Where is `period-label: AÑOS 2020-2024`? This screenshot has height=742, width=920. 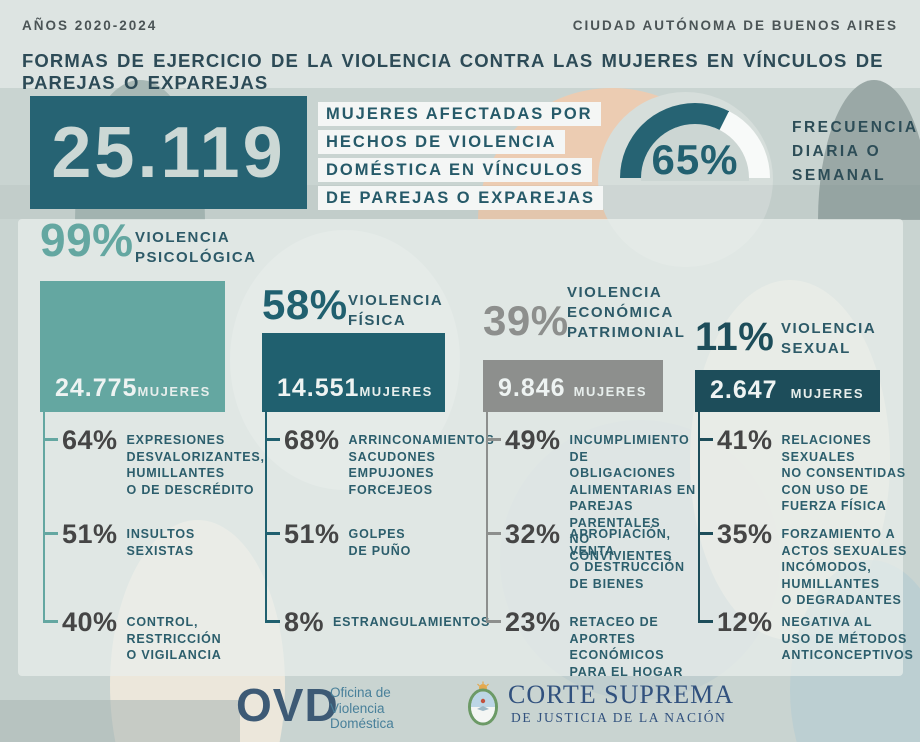 period-label: AÑOS 2020-2024 is located at coordinates (90, 25).